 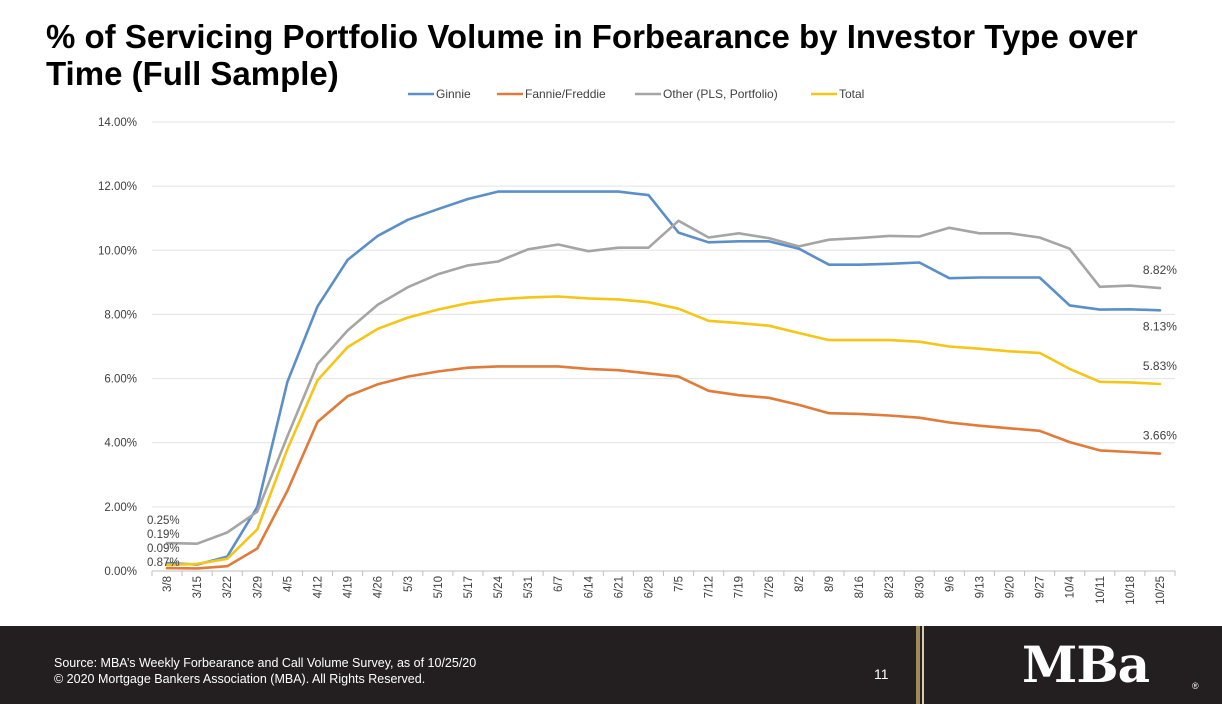 I want to click on x-tick-label: 6/21, so click(x=619, y=587).